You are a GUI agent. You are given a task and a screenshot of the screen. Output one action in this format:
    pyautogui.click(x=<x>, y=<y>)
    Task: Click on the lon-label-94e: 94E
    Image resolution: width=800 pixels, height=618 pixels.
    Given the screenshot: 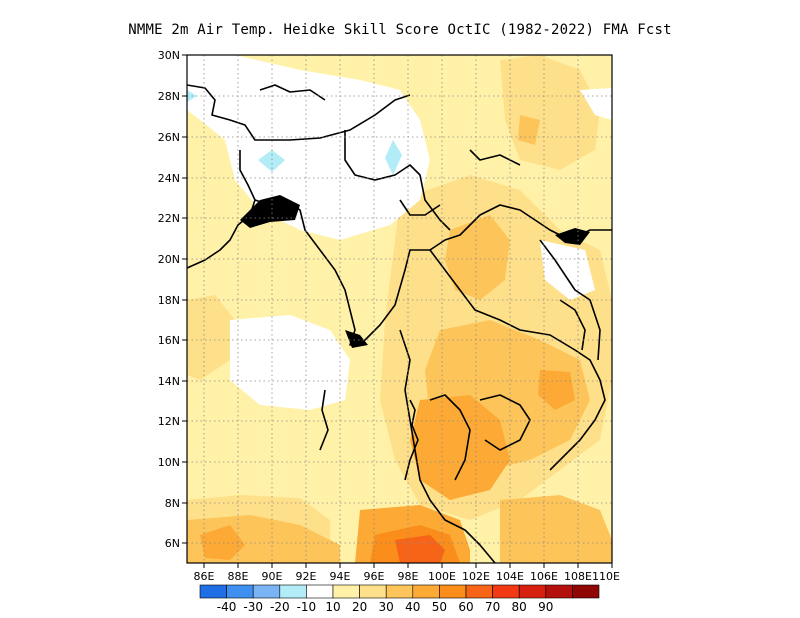 What is the action you would take?
    pyautogui.click(x=340, y=576)
    